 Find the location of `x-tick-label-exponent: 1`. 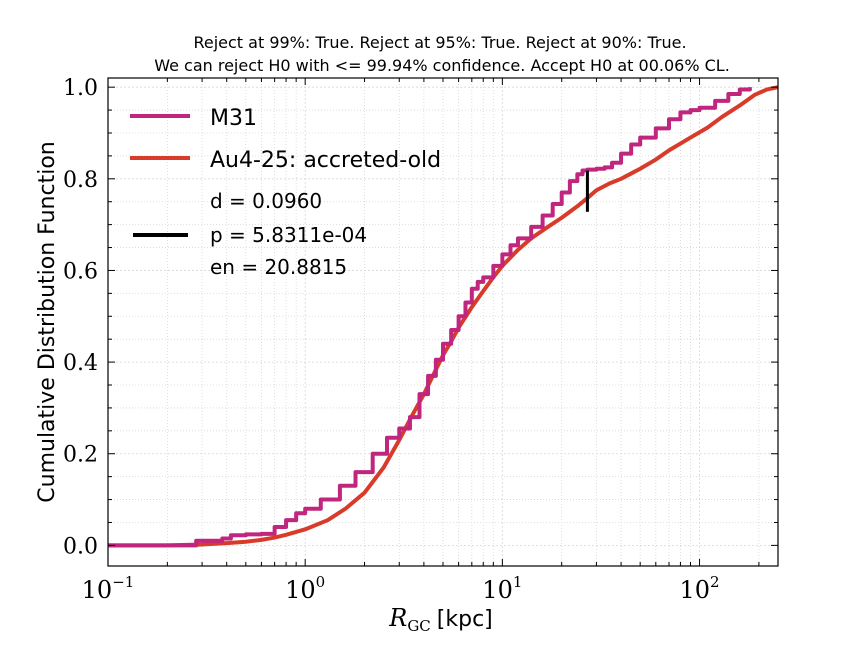

x-tick-label-exponent: 1 is located at coordinates (518, 582).